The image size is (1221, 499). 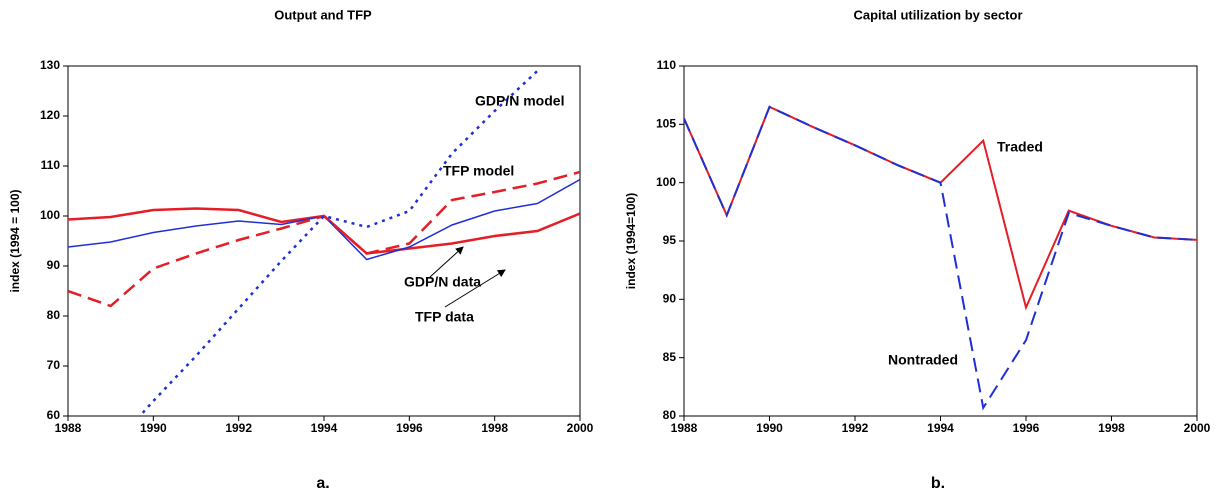 I want to click on y-axis-label: index (1994=100), so click(x=631, y=241).